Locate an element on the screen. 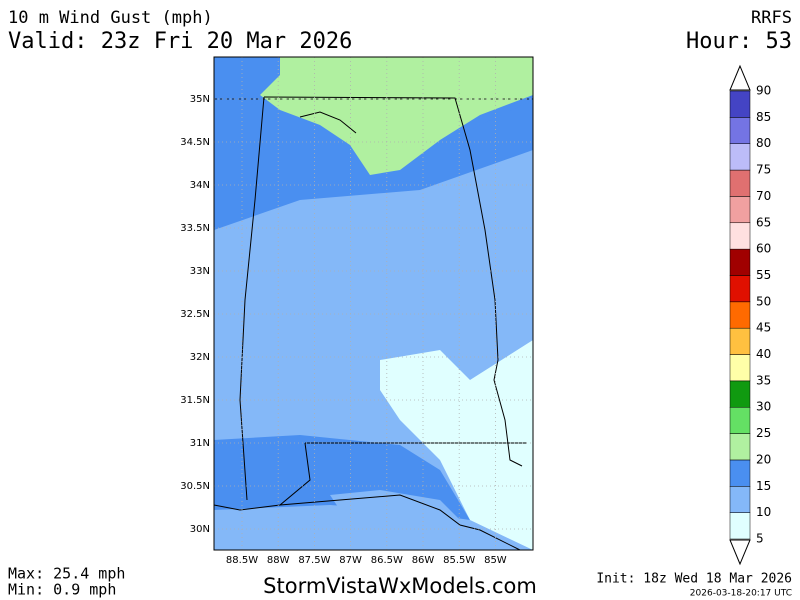 This screenshot has width=800, height=600. lat-label: 34N is located at coordinates (200, 185).